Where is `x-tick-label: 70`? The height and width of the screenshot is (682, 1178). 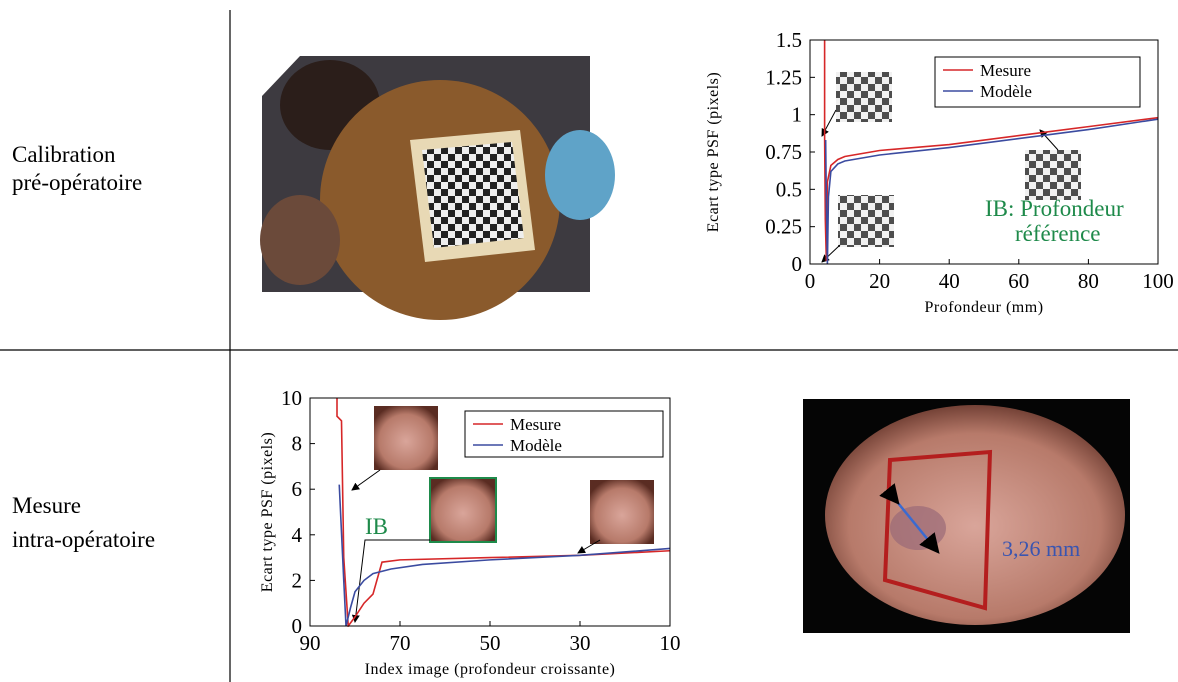 x-tick-label: 70 is located at coordinates (400, 643).